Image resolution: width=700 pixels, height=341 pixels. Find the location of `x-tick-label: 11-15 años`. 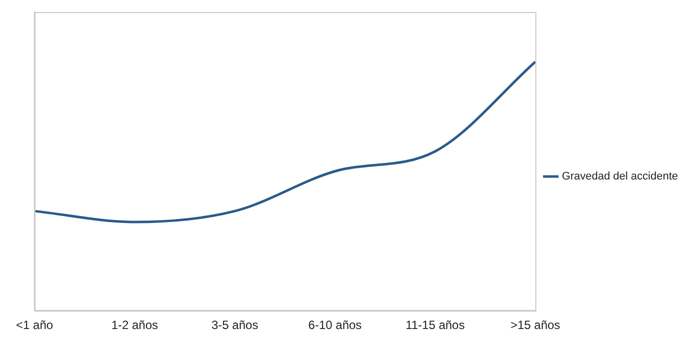

x-tick-label: 11-15 años is located at coordinates (435, 325).